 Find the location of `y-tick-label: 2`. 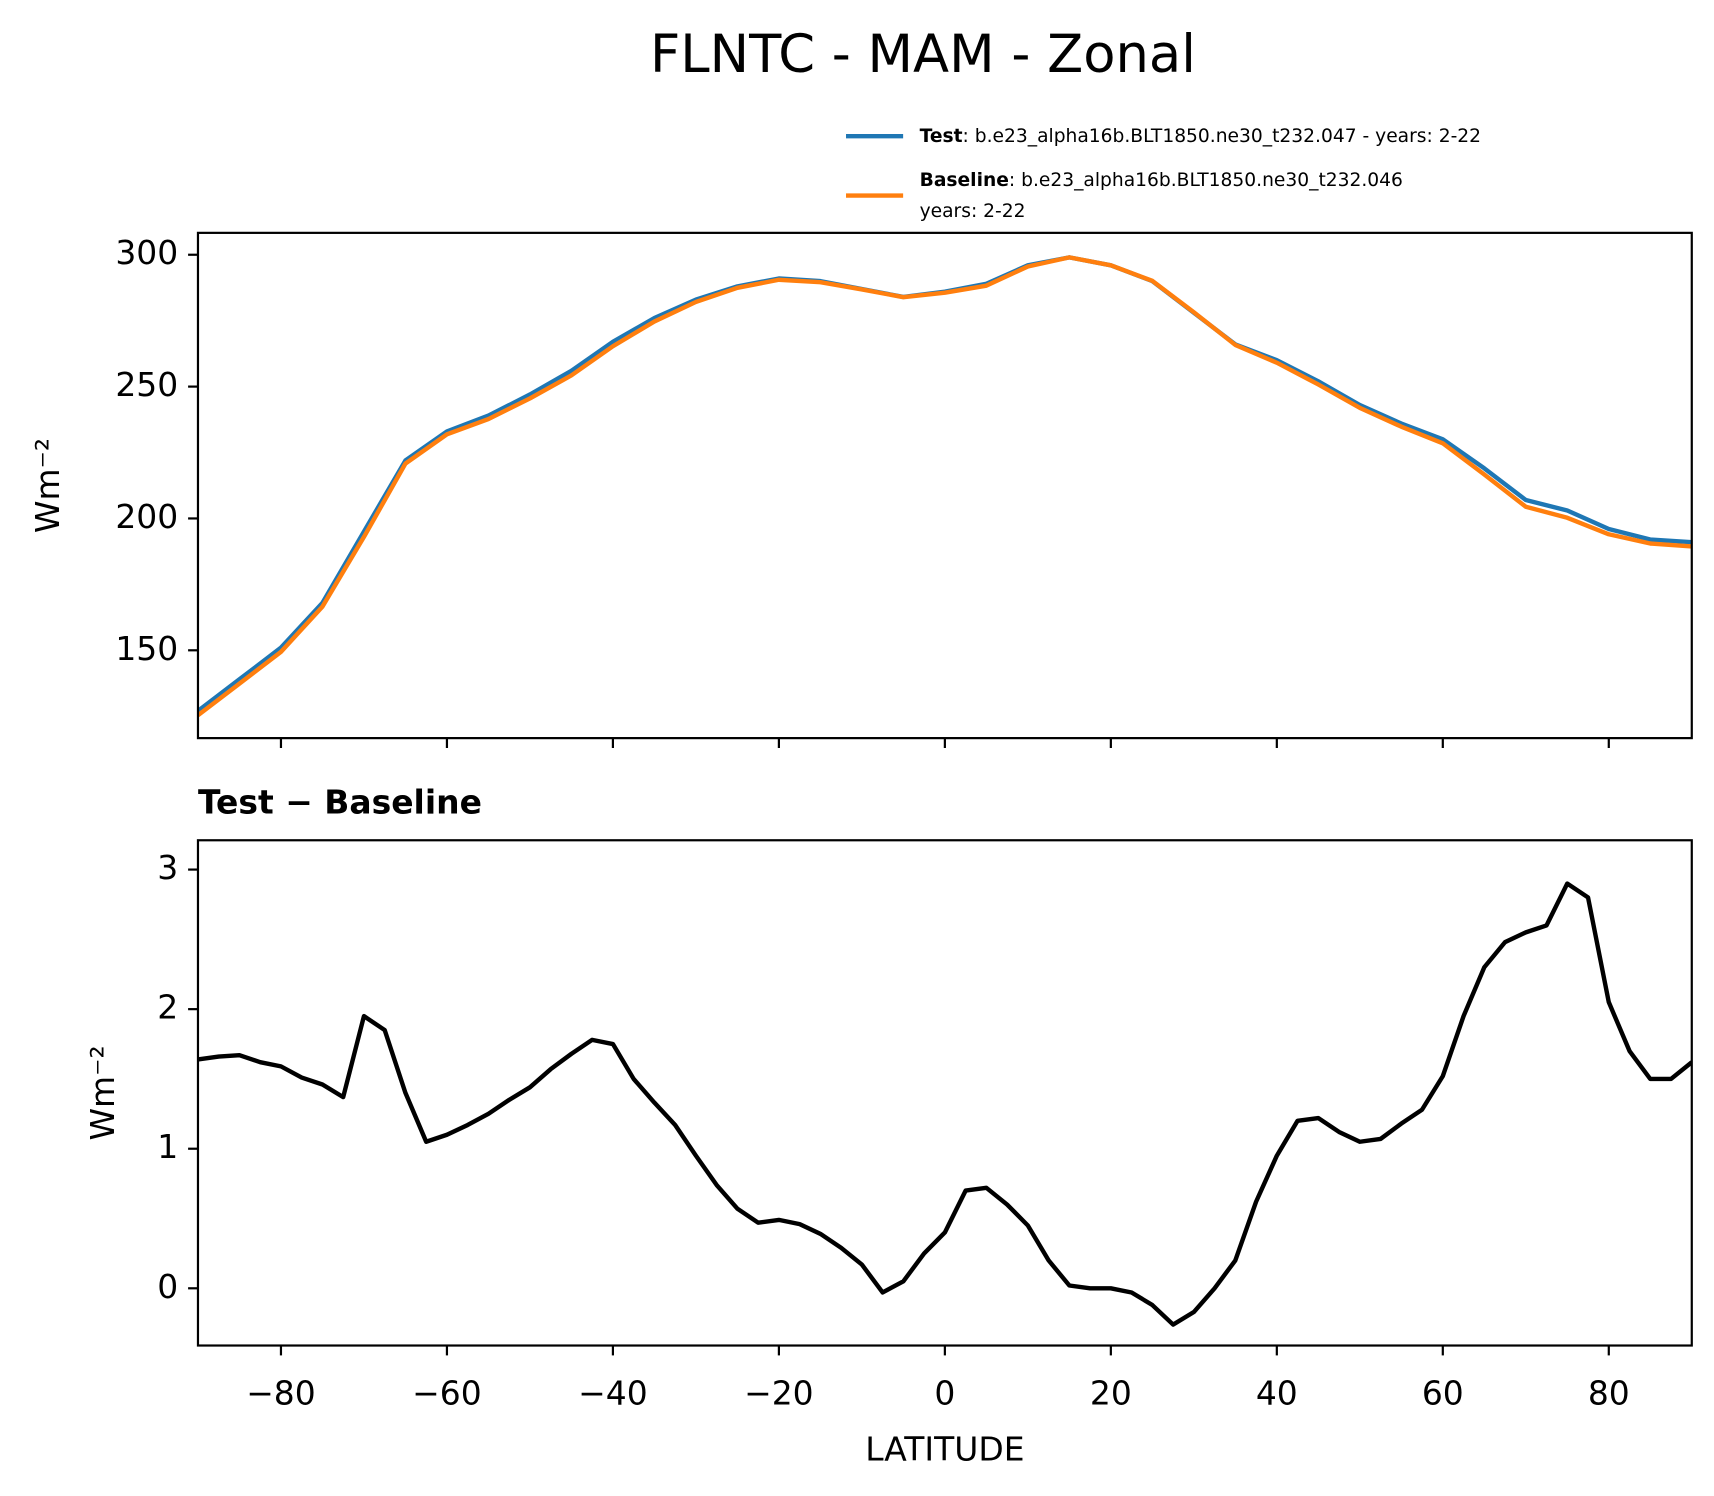

y-tick-label: 2 is located at coordinates (167, 1007).